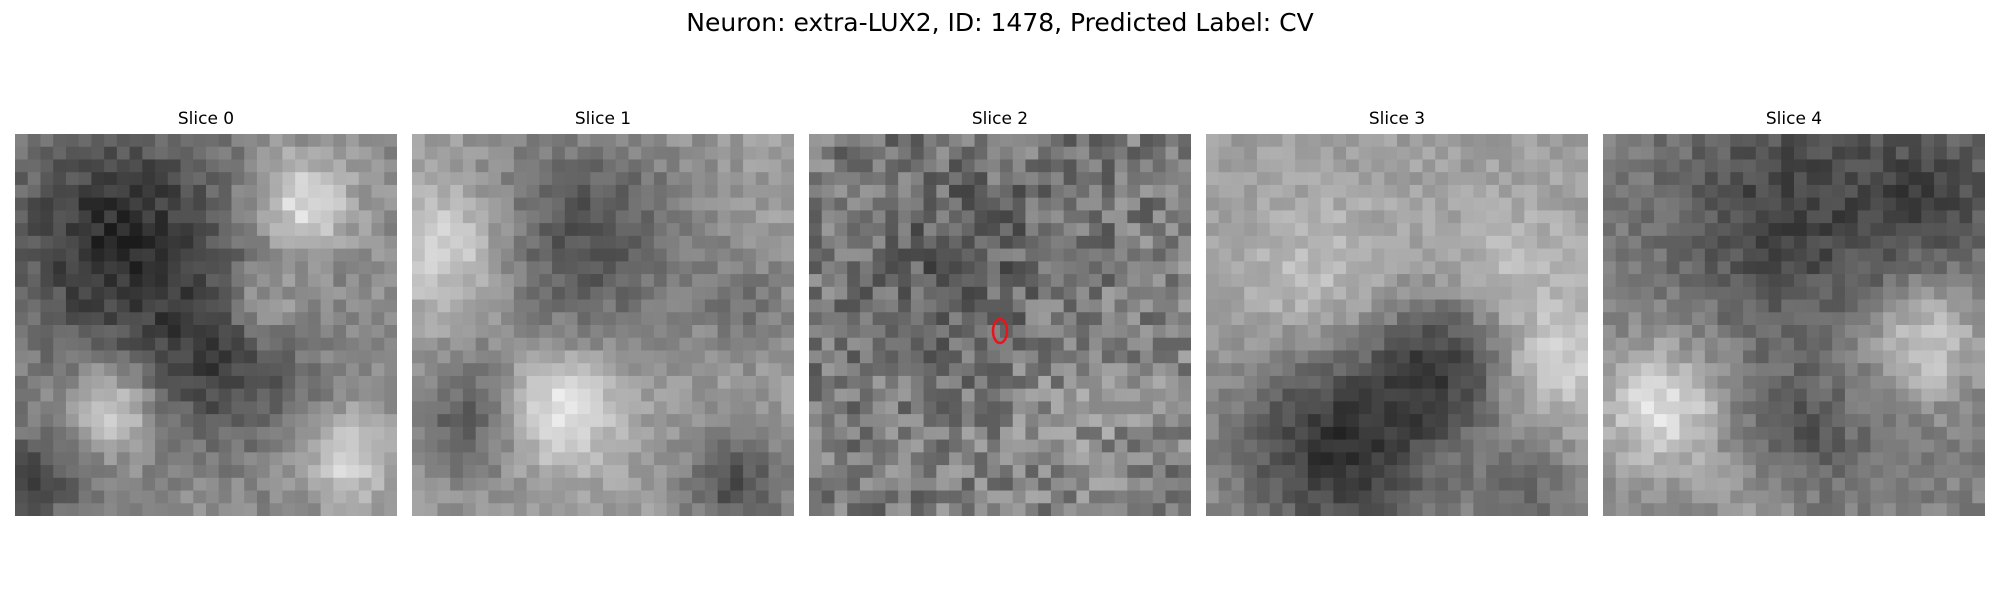 The width and height of the screenshot is (2000, 600). What do you see at coordinates (1000, 119) in the screenshot?
I see `slice-title: Slice 2` at bounding box center [1000, 119].